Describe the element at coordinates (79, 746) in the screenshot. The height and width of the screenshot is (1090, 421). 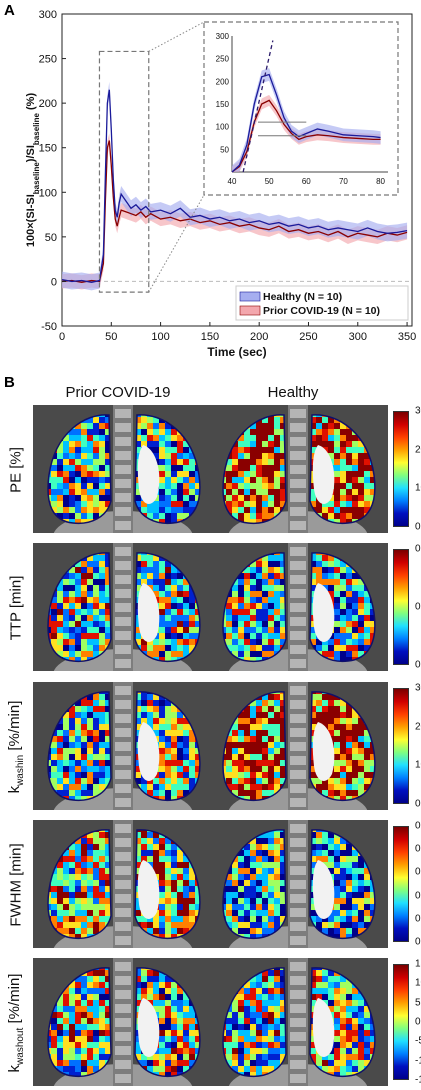
I see `left-lung-border` at that location.